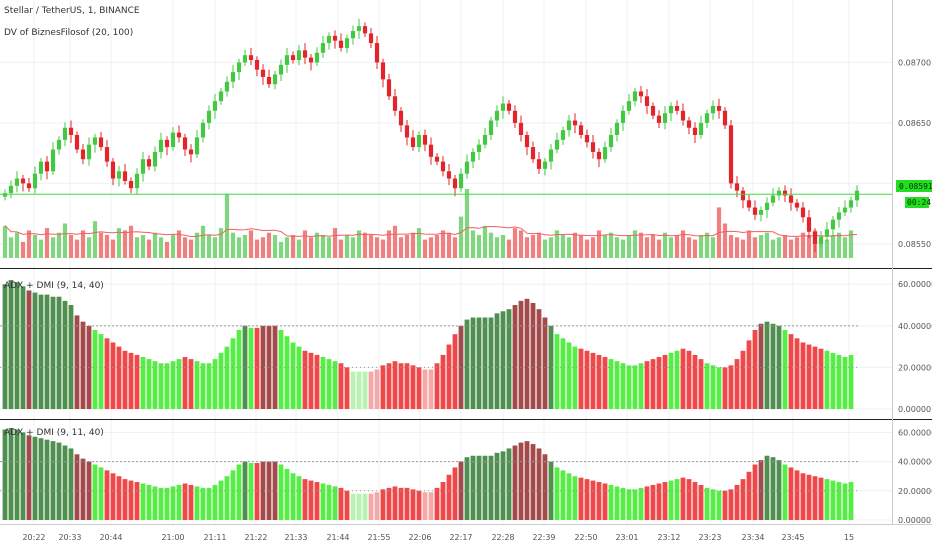 This screenshot has height=550, width=932. Describe the element at coordinates (543, 537) in the screenshot. I see `time-tick-label: 22:39` at that location.